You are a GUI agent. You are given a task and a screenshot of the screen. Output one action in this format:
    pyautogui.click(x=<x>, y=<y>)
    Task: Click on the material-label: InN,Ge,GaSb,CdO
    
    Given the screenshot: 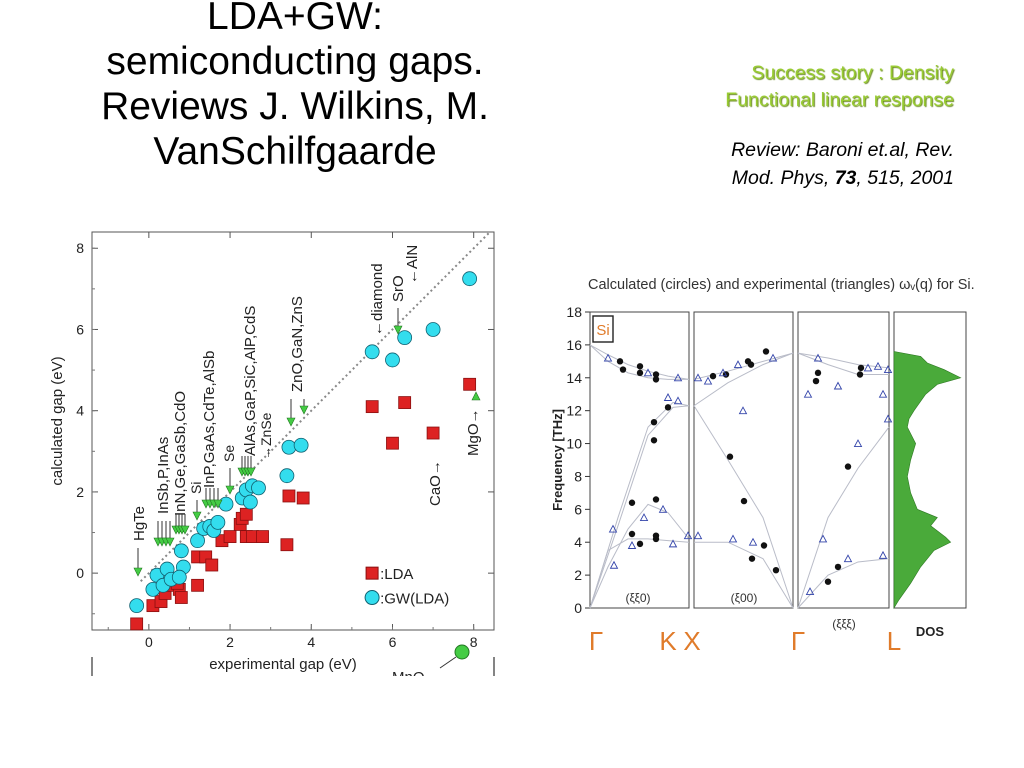 What is the action you would take?
    pyautogui.click(x=180, y=453)
    